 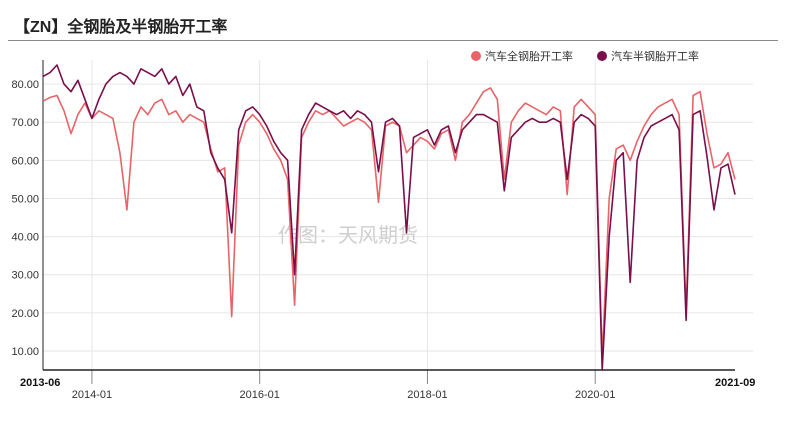 What do you see at coordinates (25, 85) in the screenshot?
I see `y-tick-label: 80.00` at bounding box center [25, 85].